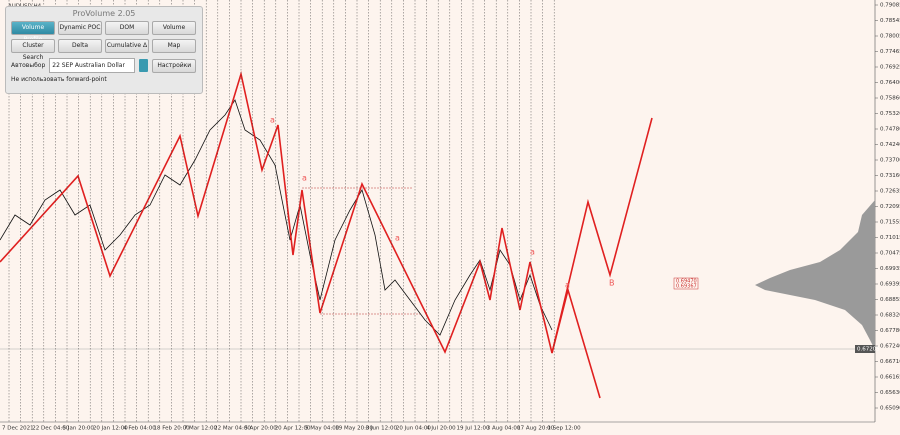  What do you see at coordinates (890, 300) in the screenshot?
I see `price-label: 0.68855` at bounding box center [890, 300].